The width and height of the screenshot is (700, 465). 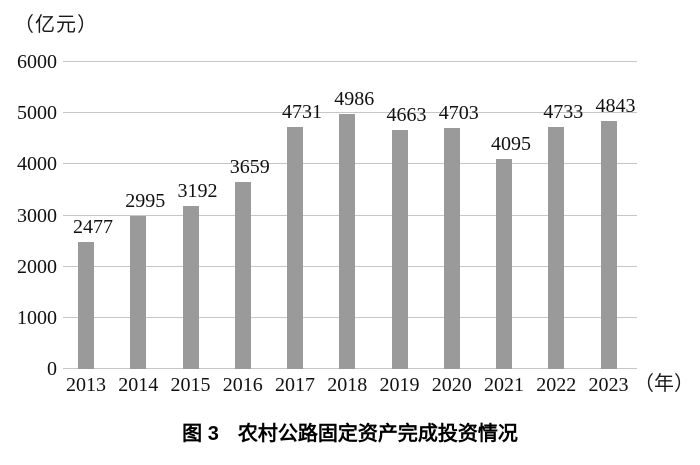 What do you see at coordinates (556, 385) in the screenshot?
I see `x-axis-tick-label: 2022` at bounding box center [556, 385].